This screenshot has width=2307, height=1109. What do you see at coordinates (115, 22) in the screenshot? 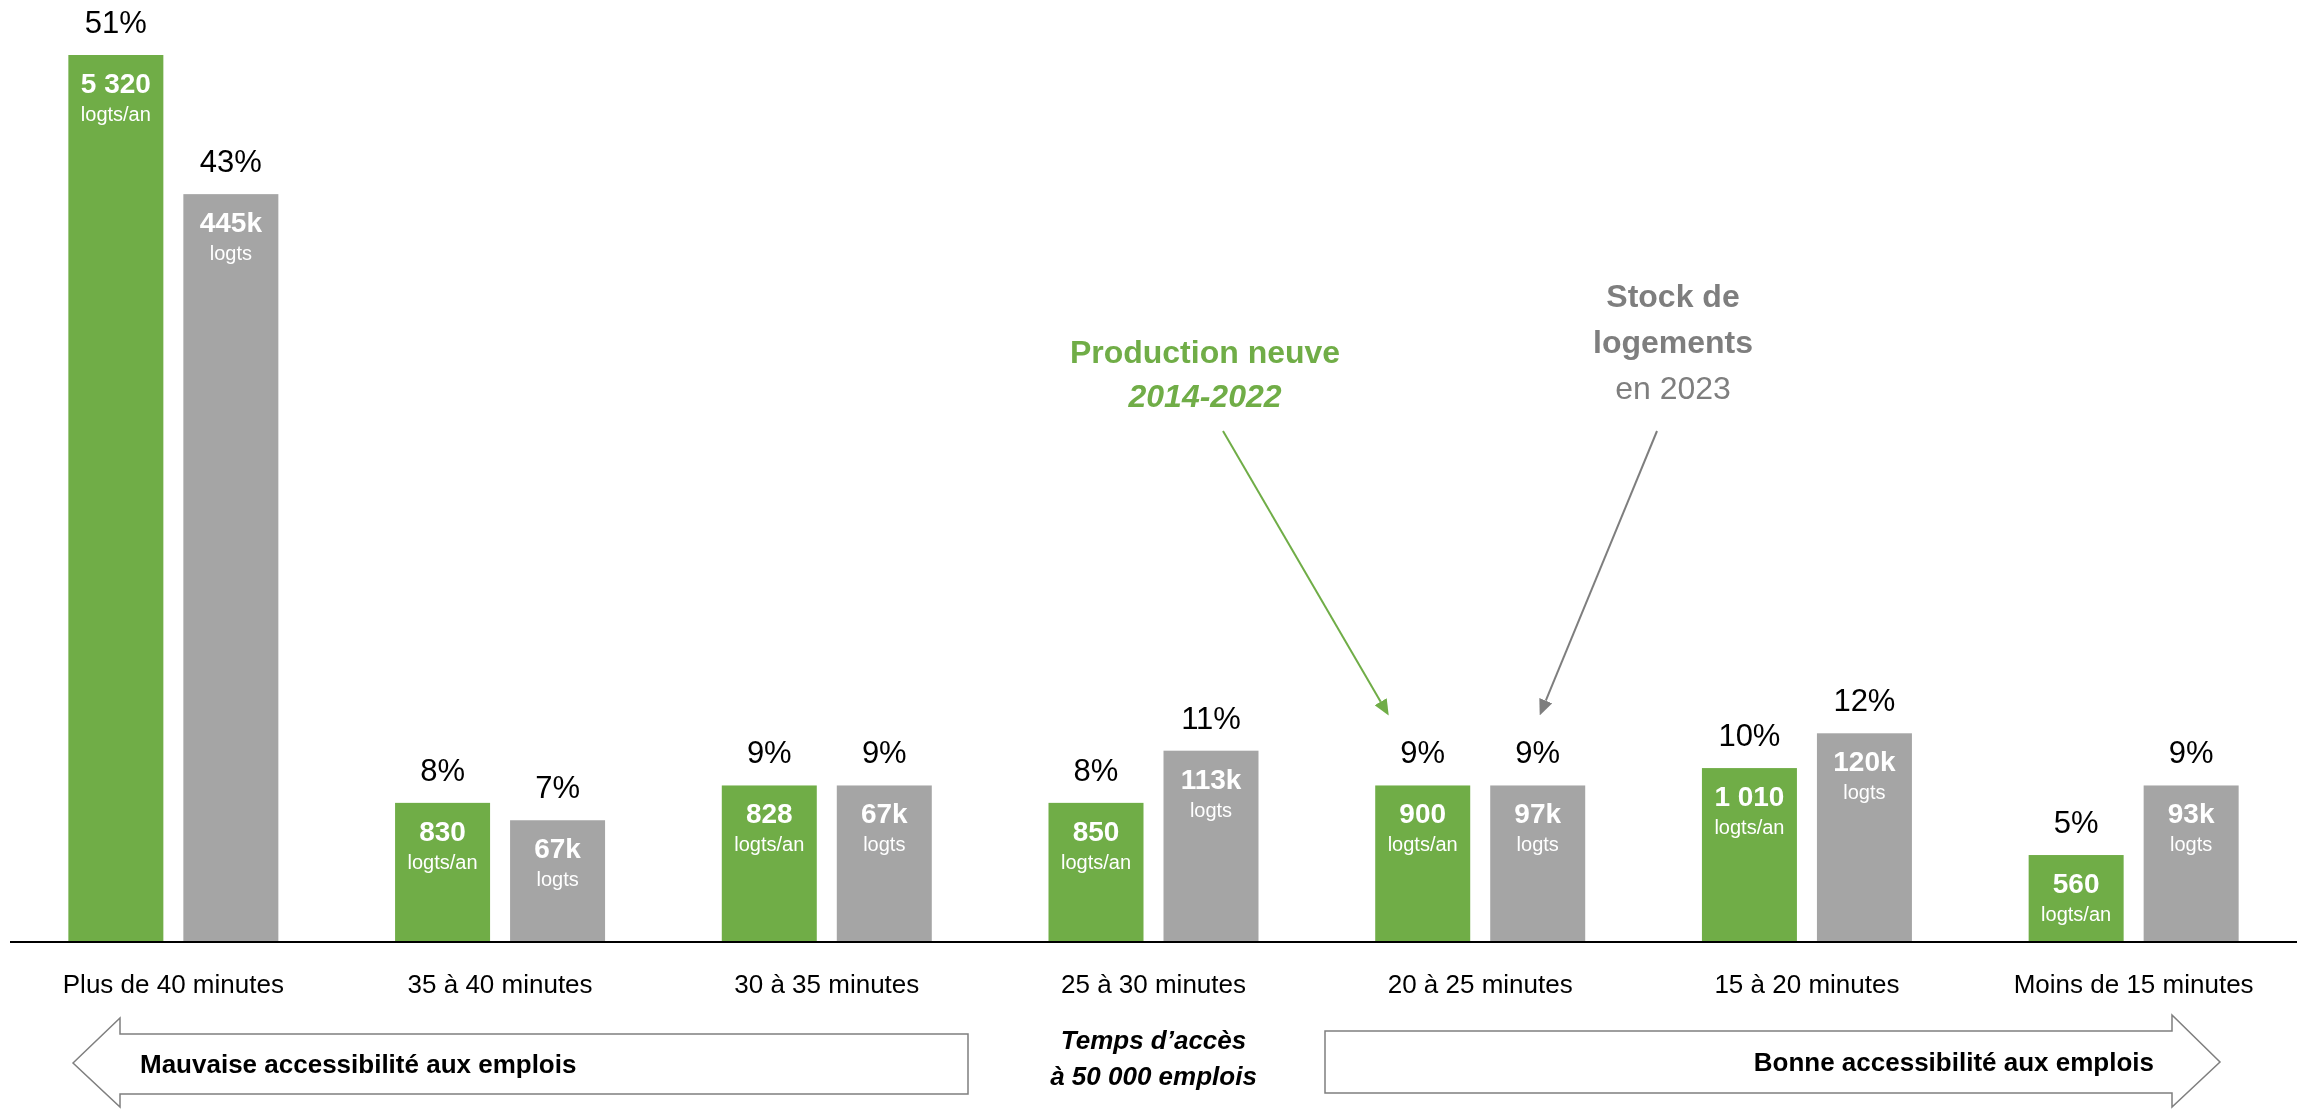
I see `data-label: 51%` at bounding box center [115, 22].